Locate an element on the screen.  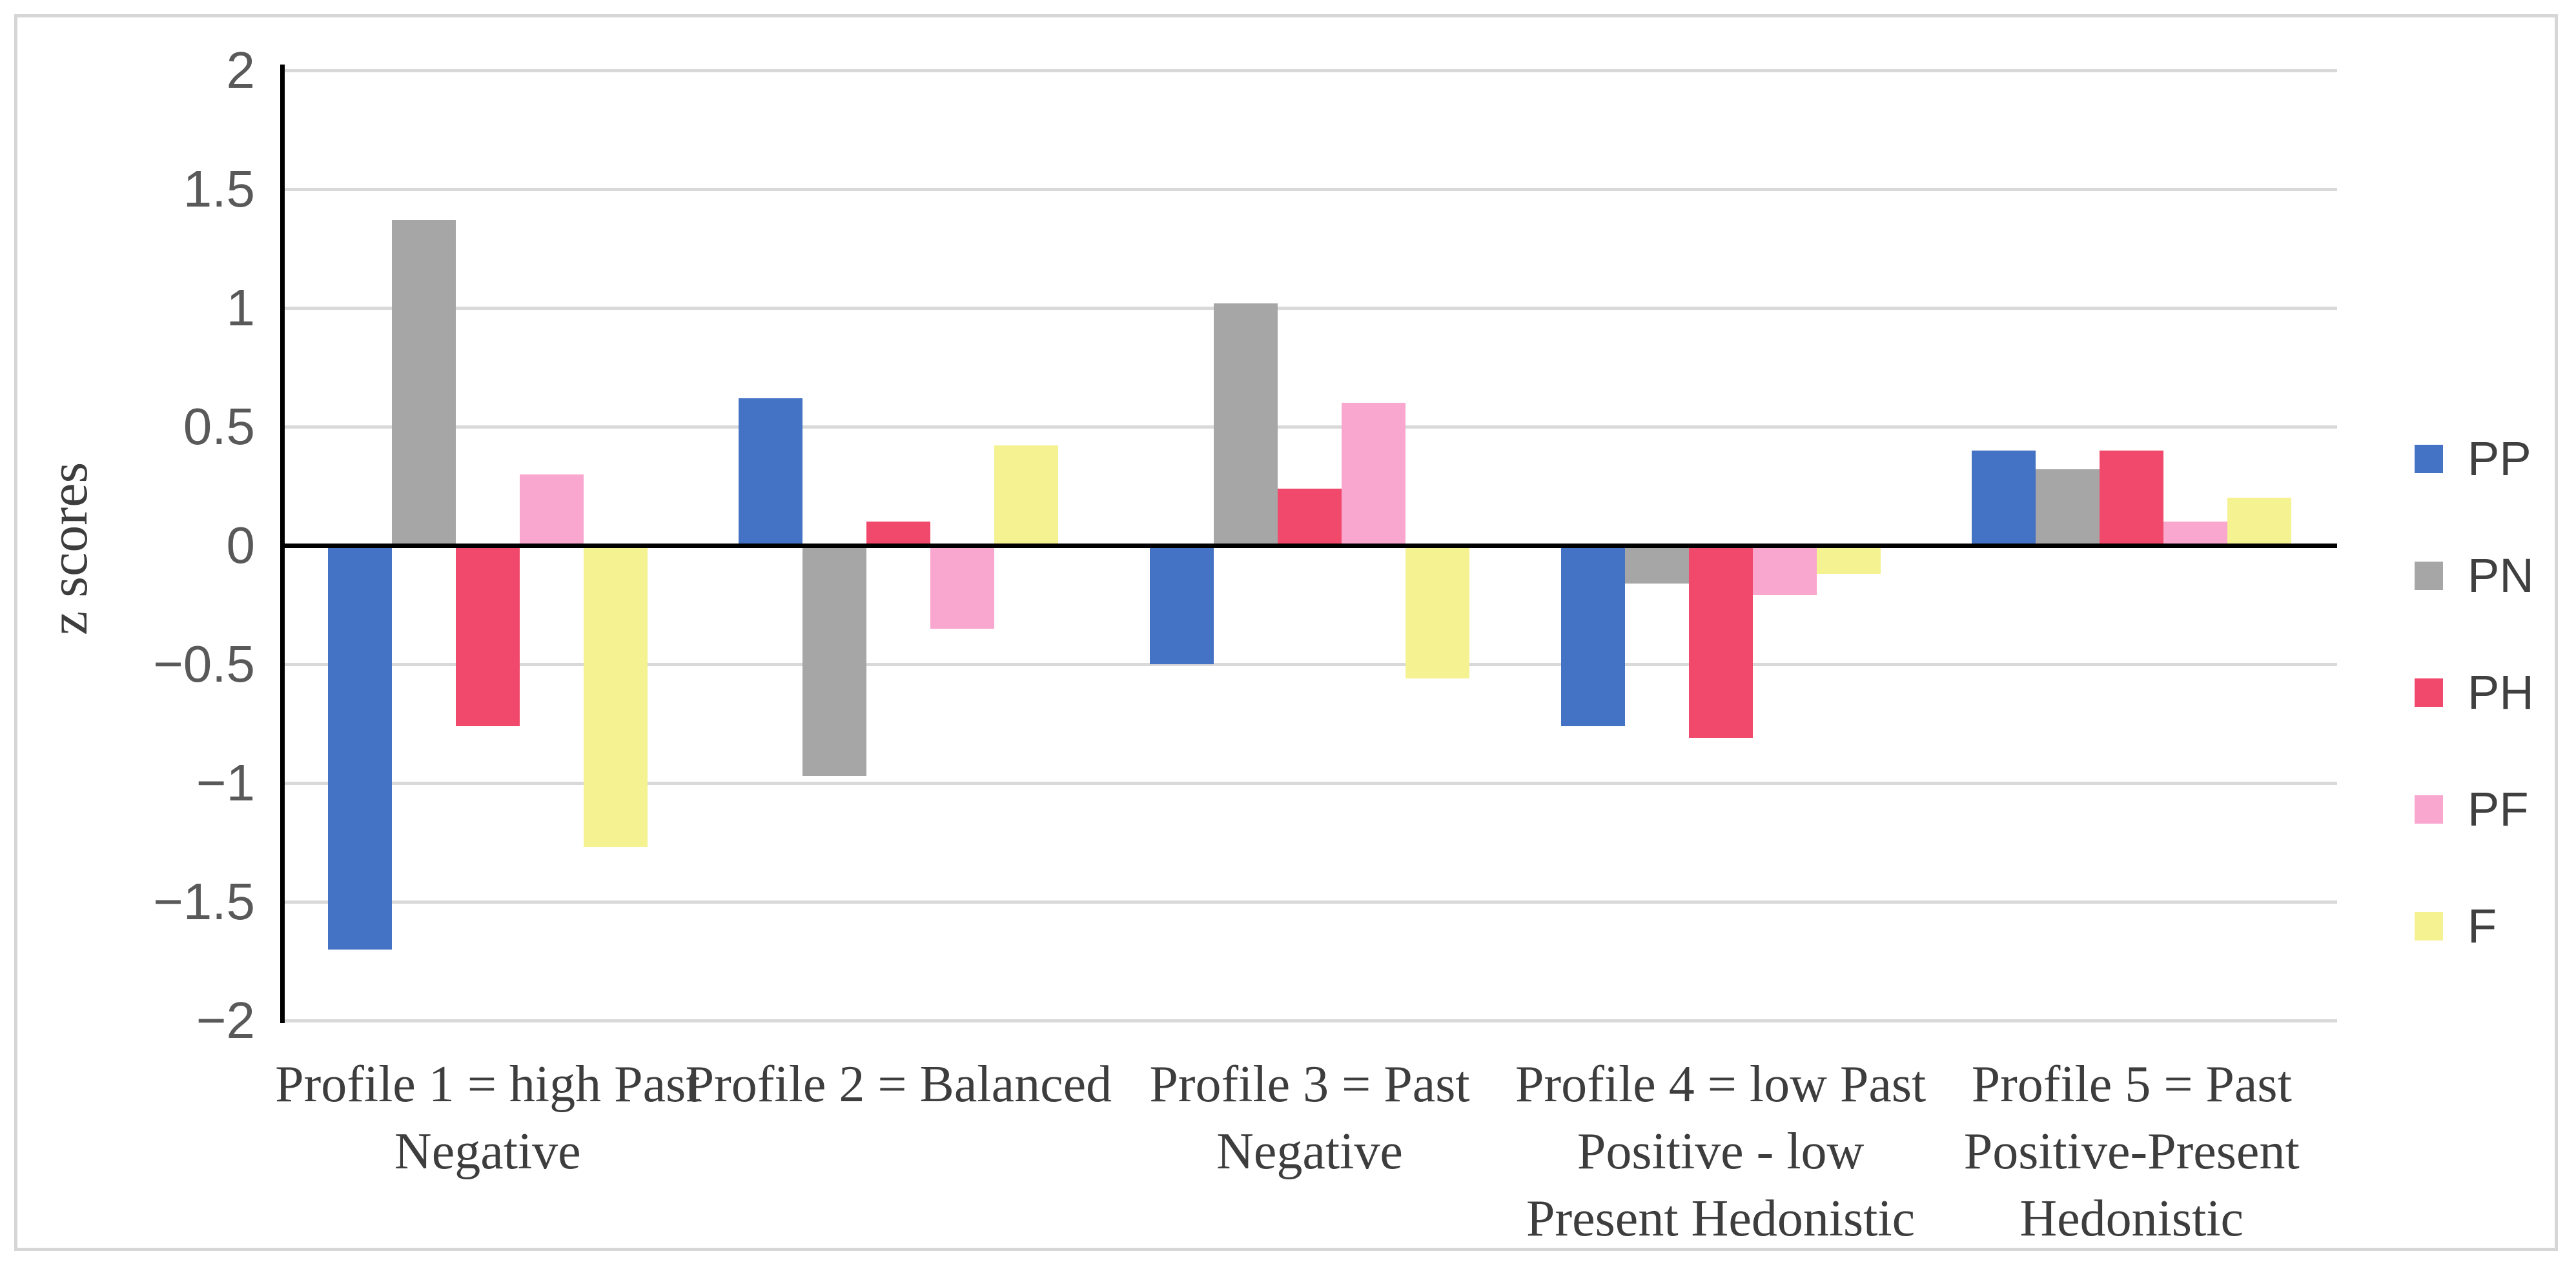
y-tick-label: 0 is located at coordinates (241, 545).